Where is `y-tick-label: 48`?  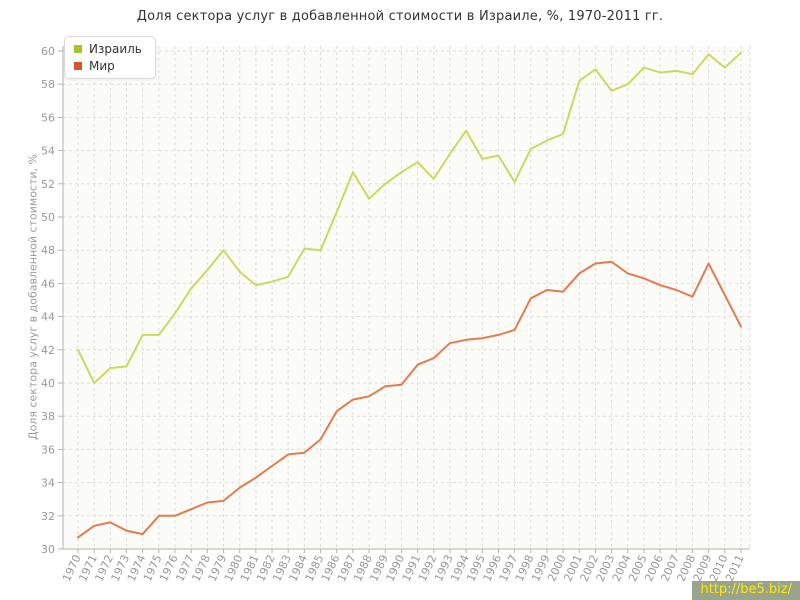 y-tick-label: 48 is located at coordinates (48, 250).